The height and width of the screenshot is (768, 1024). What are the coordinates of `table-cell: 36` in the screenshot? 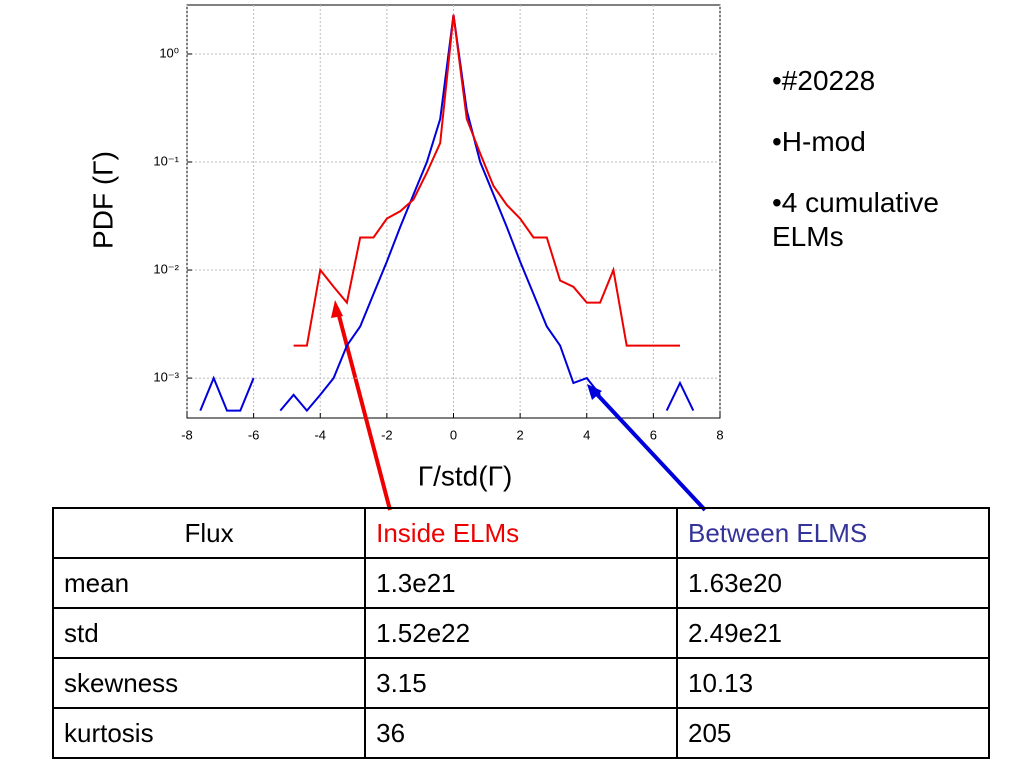 It's located at (521, 733).